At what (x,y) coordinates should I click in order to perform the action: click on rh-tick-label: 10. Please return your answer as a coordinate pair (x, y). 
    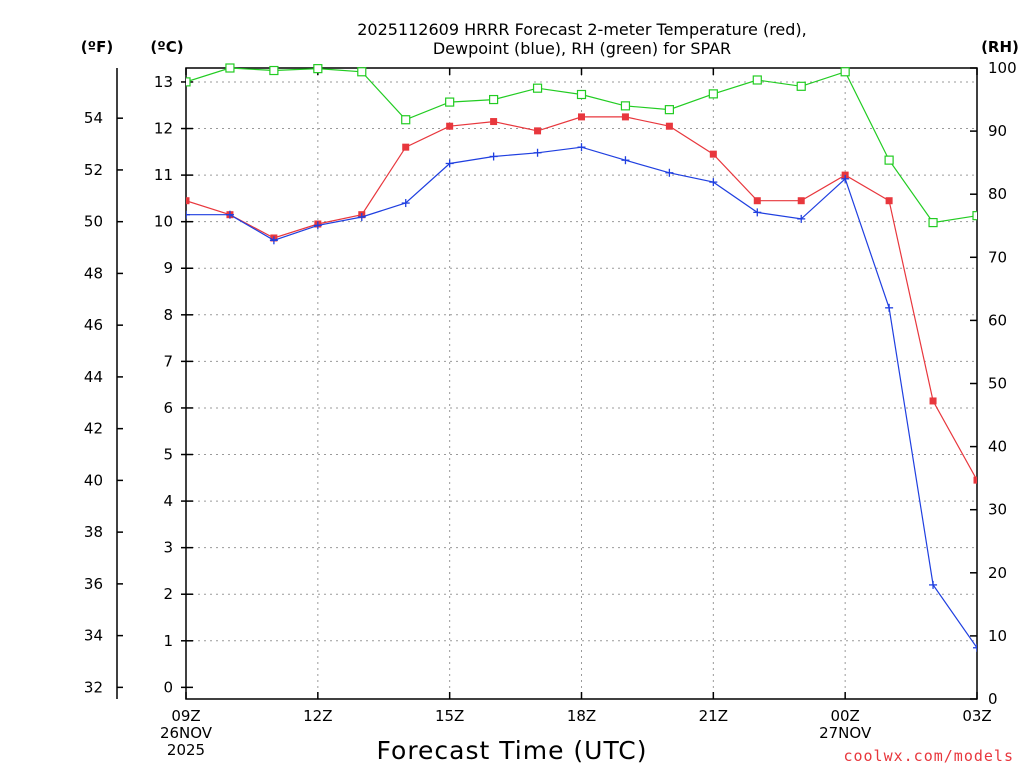
    Looking at the image, I should click on (997, 636).